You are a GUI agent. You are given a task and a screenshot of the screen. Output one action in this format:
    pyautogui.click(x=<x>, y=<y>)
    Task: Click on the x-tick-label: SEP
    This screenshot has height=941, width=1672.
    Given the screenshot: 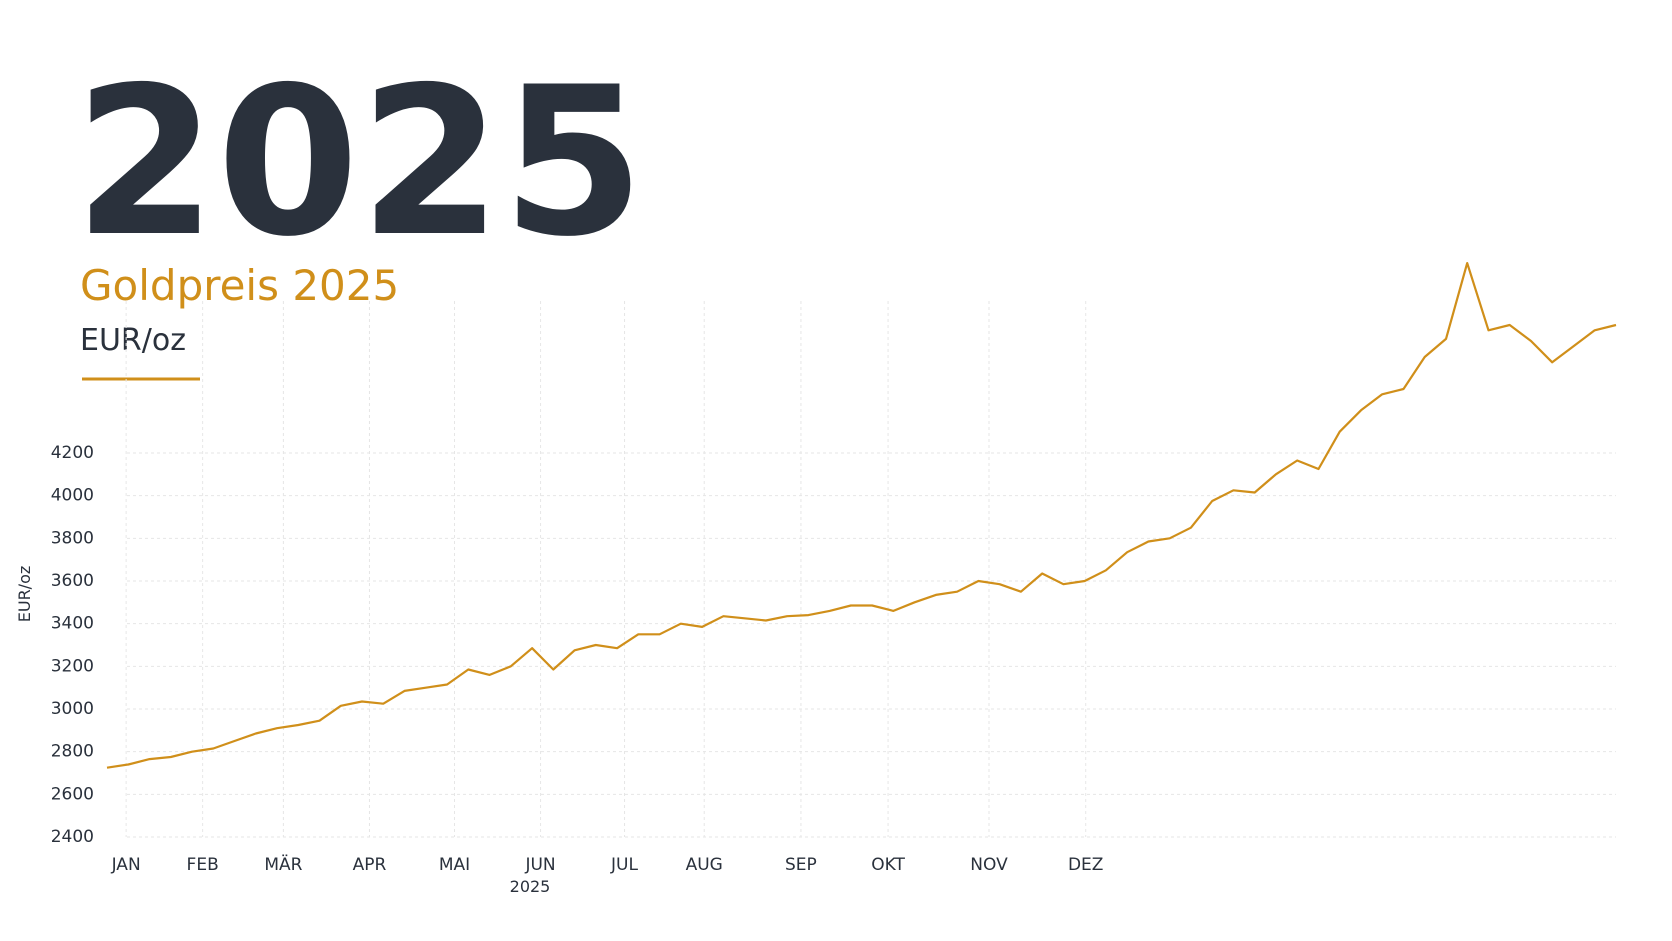 What is the action you would take?
    pyautogui.click(x=801, y=865)
    